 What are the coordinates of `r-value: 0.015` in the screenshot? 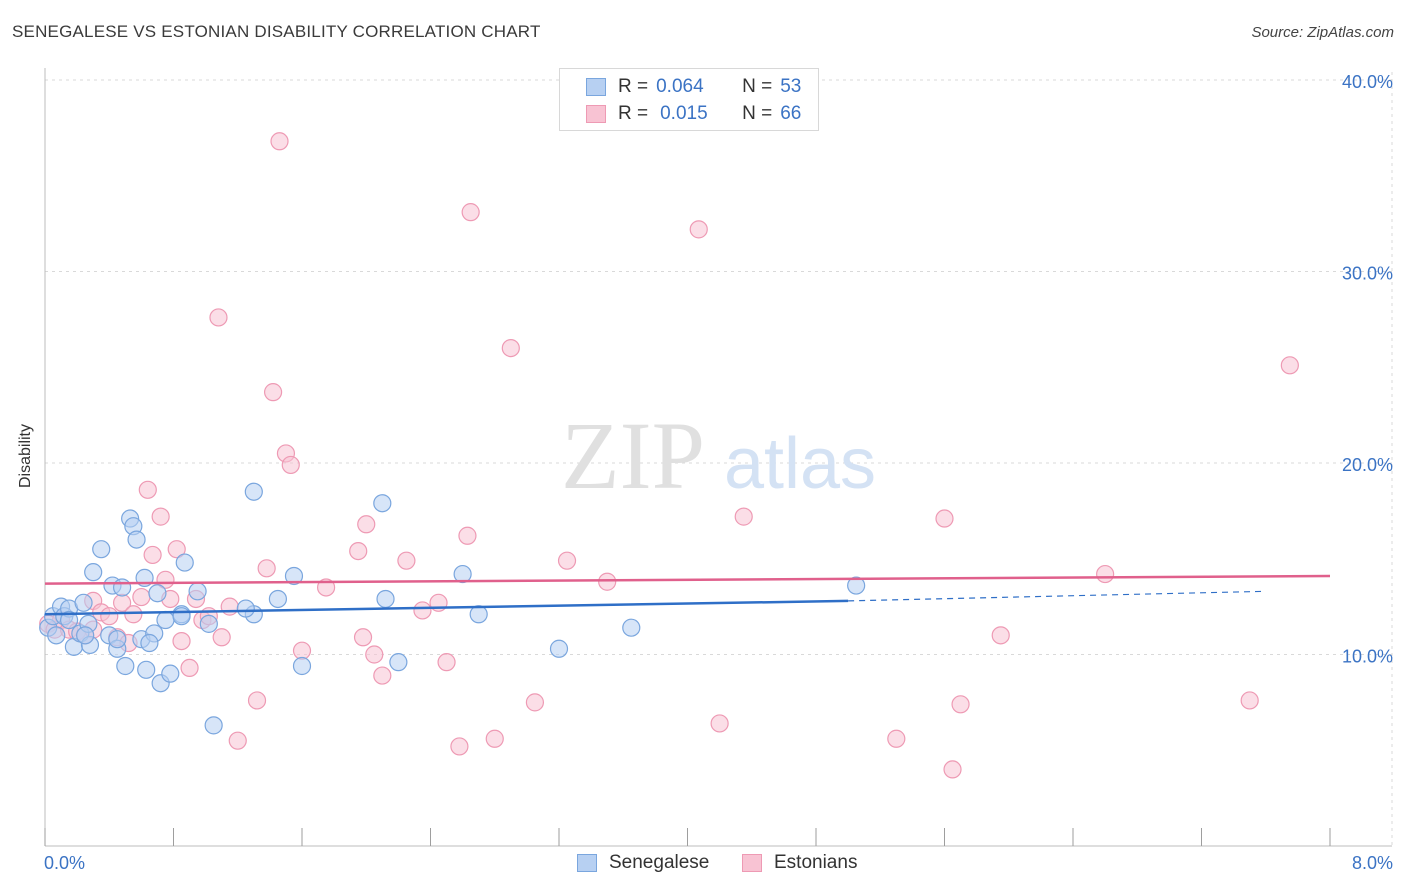 It's located at (684, 113).